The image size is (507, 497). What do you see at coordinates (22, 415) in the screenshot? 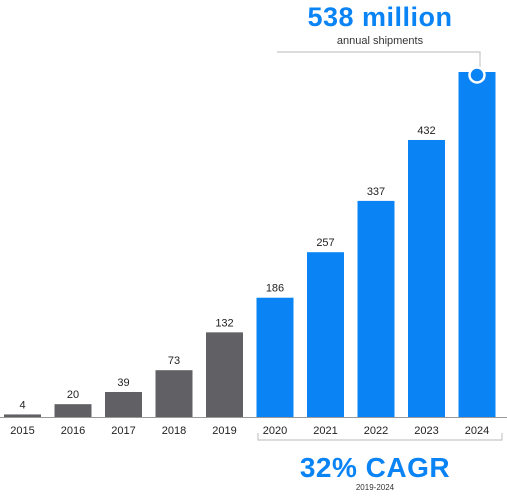
I see `bar-2015` at bounding box center [22, 415].